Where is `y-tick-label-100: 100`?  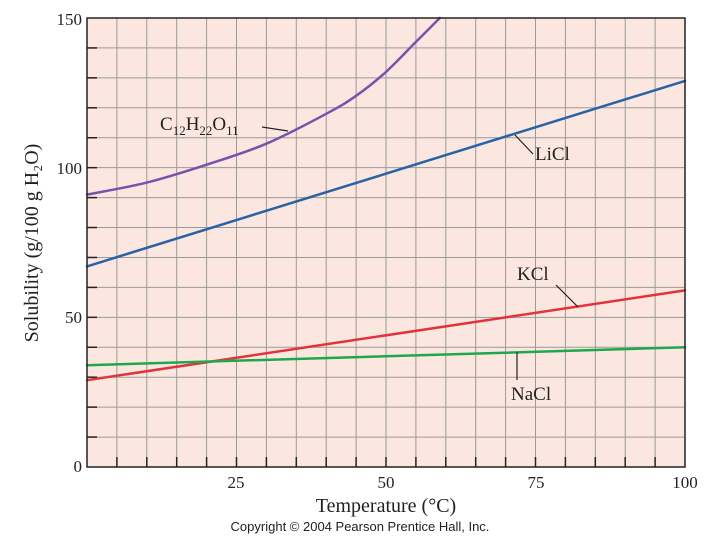
y-tick-label-100: 100 is located at coordinates (70, 168).